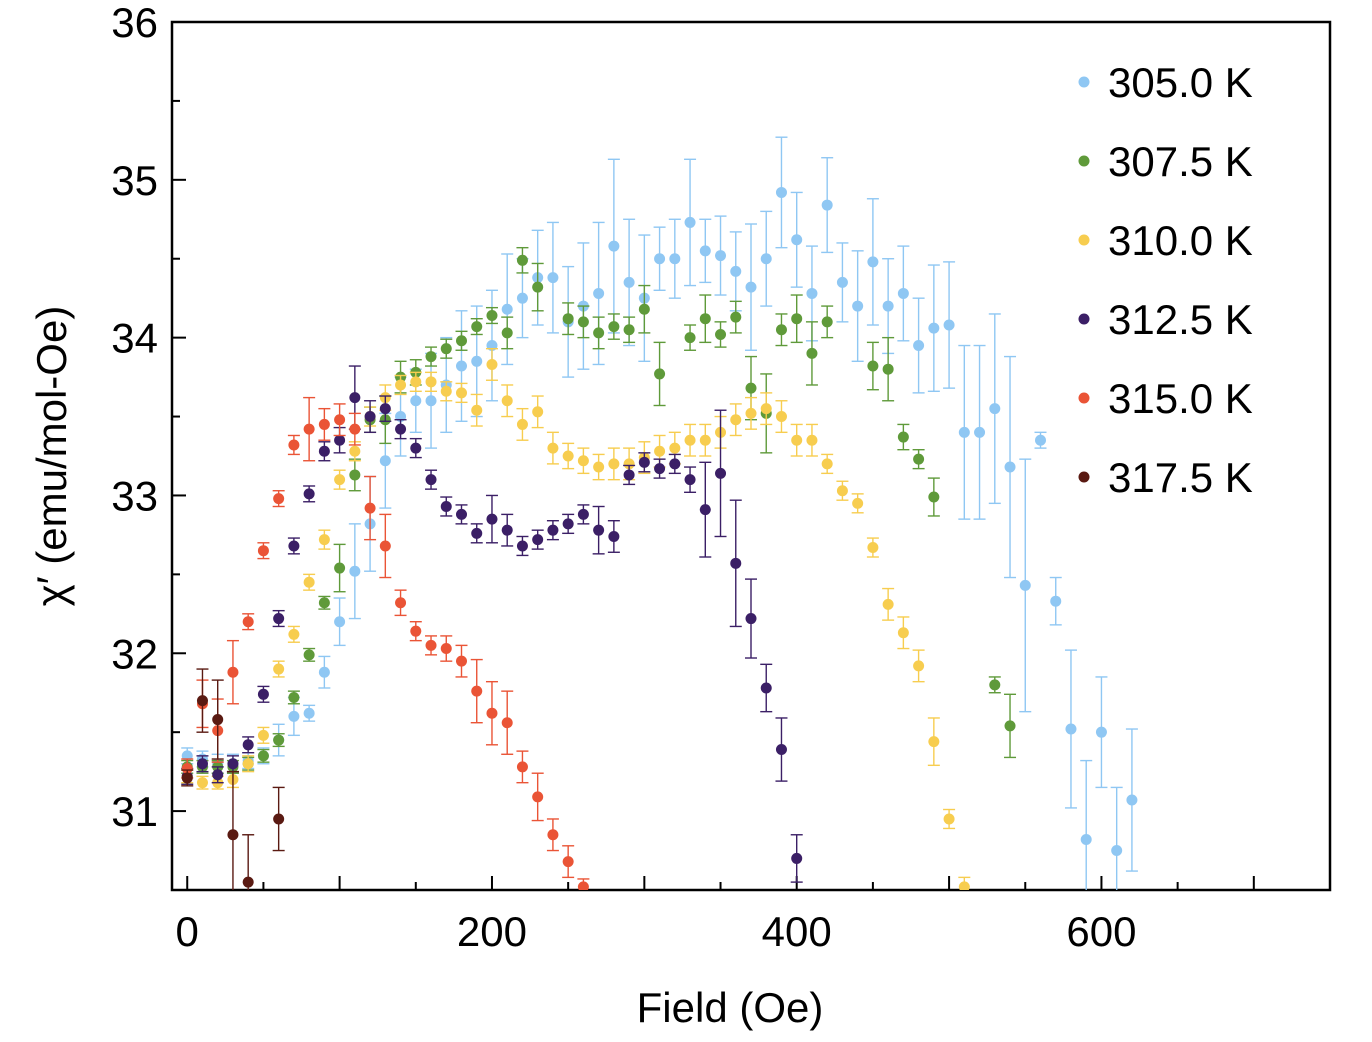 Image resolution: width=1372 pixels, height=1042 pixels. Describe the element at coordinates (1180, 319) in the screenshot. I see `legend-label: 312.5 K` at that location.